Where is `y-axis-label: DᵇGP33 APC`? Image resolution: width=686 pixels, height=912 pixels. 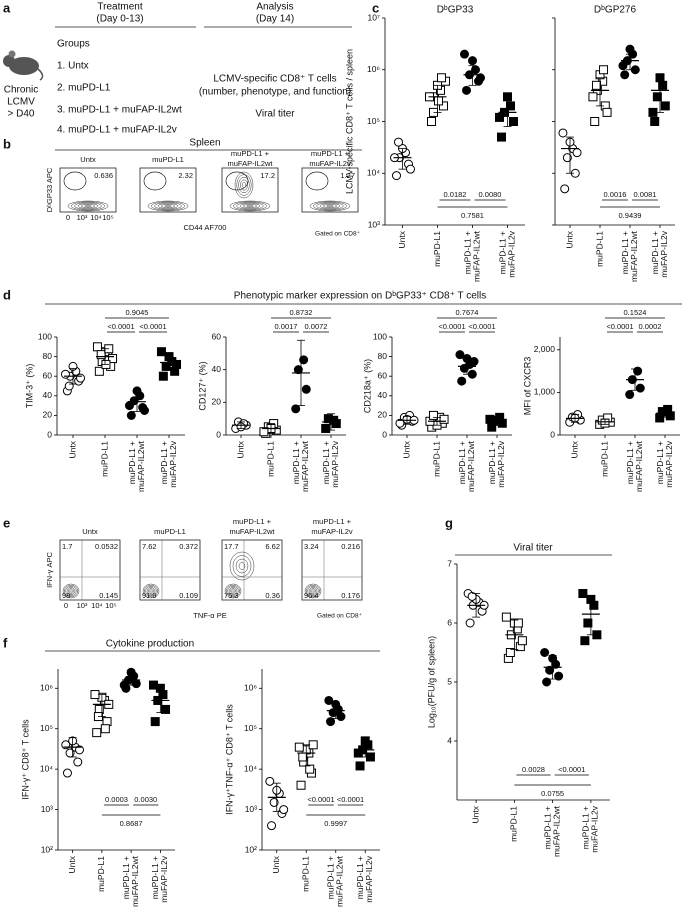
y-axis-label: DᵇGP33 APC is located at coordinates (49, 189).